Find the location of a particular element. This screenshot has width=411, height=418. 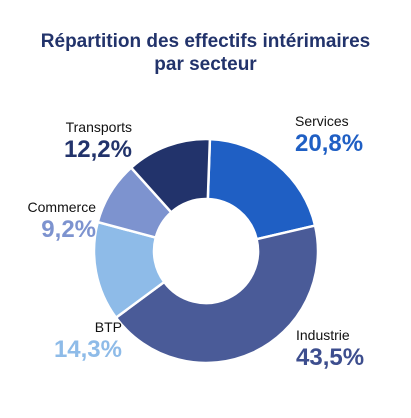

chart-title-line-1: Répartition des effectifs intérimaires is located at coordinates (205, 41).